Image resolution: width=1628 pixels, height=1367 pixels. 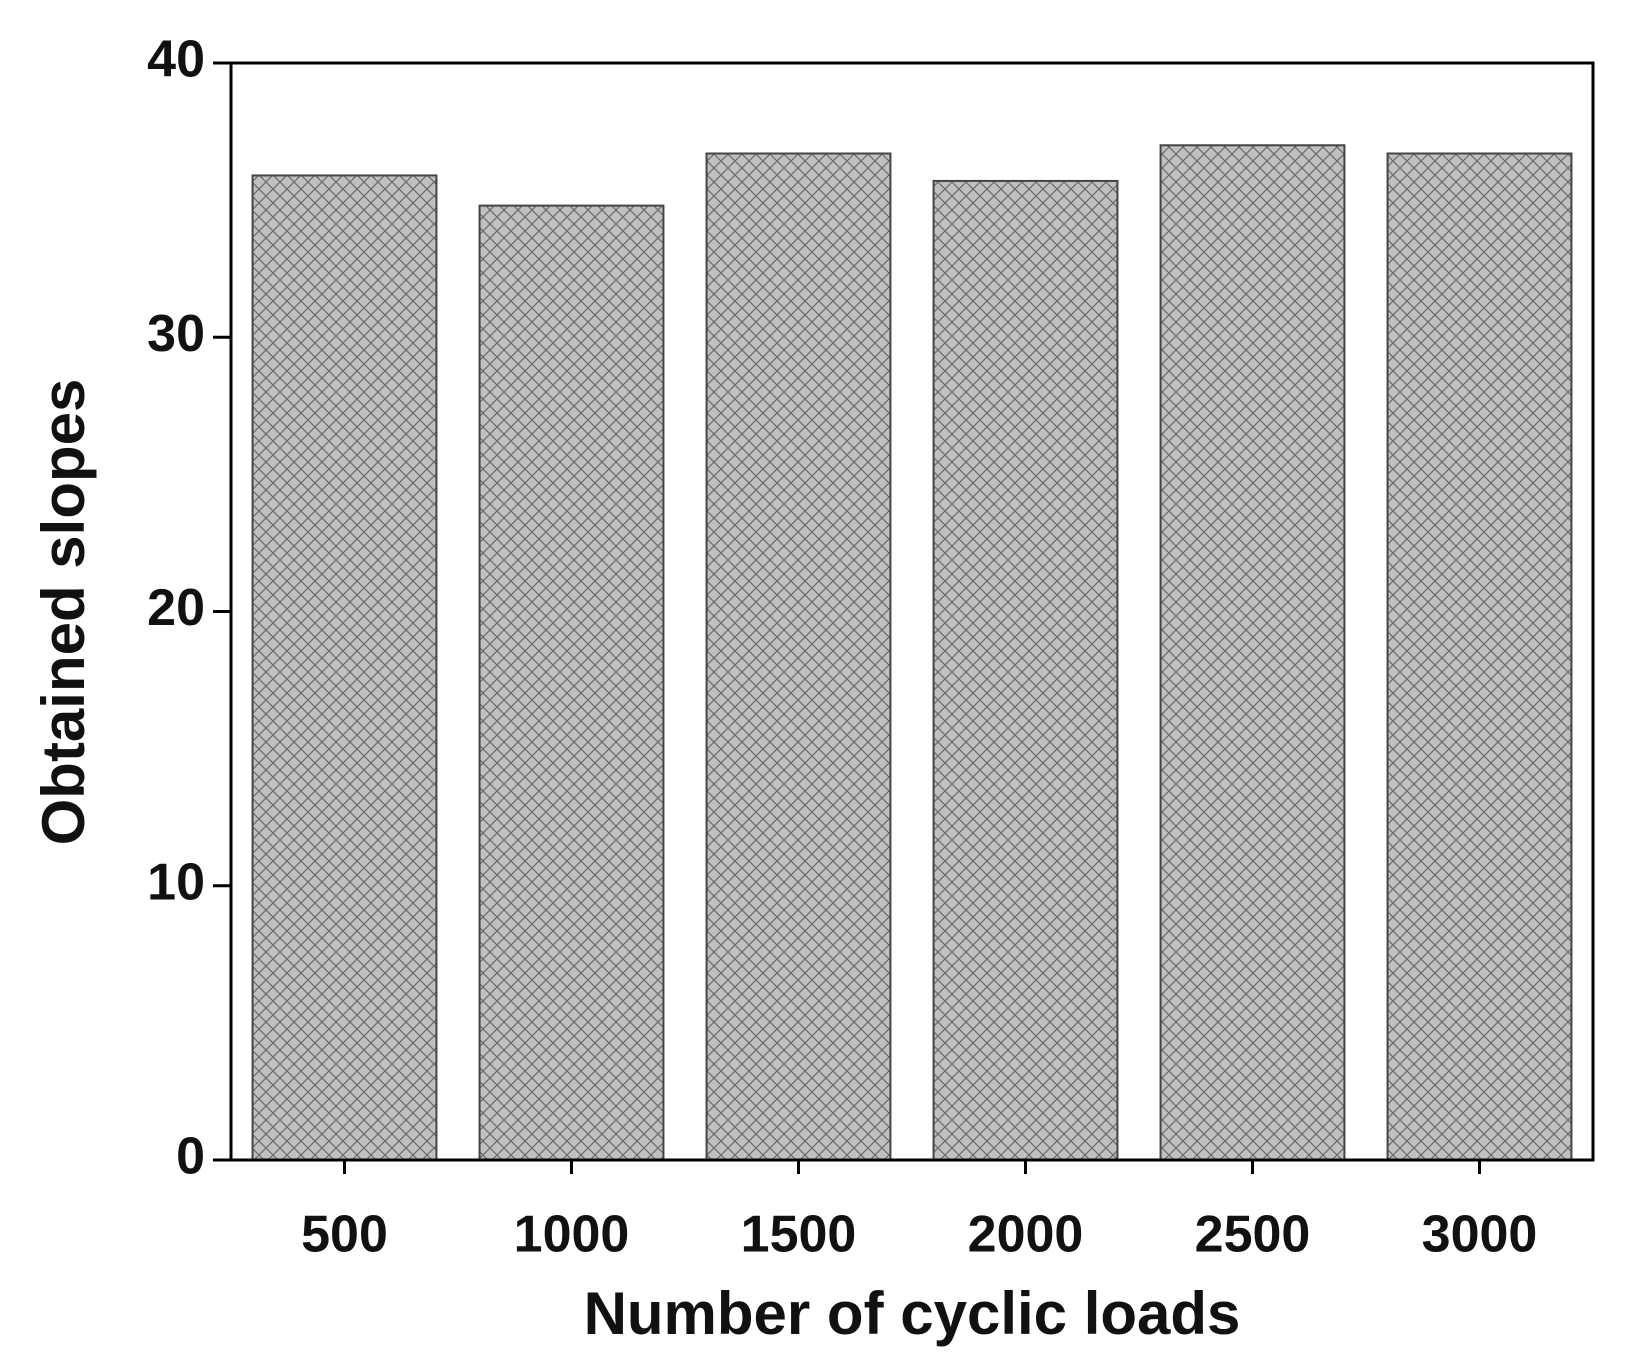 I want to click on x-tick-label: 1000, so click(x=572, y=1235).